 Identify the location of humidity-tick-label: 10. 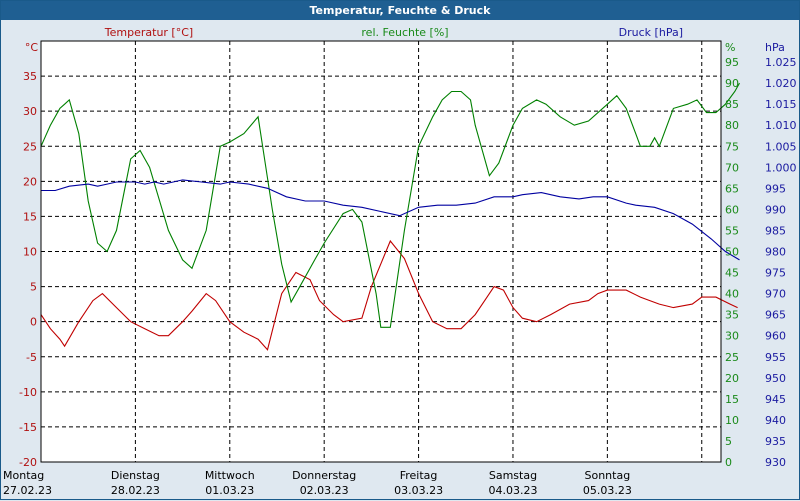
(732, 420).